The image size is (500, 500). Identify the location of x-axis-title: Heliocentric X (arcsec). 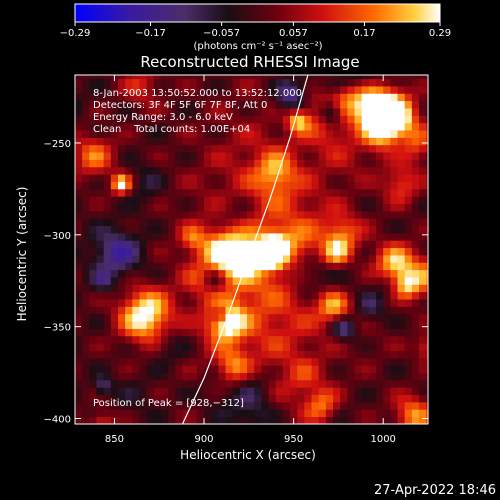
(248, 455).